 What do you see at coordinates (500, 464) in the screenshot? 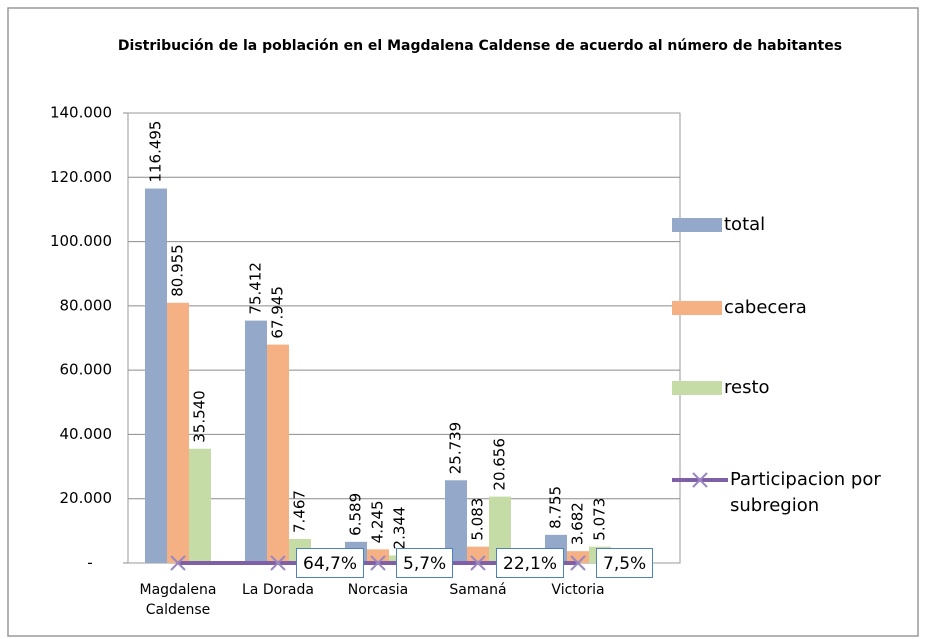
I see `data-label: 20.656` at bounding box center [500, 464].